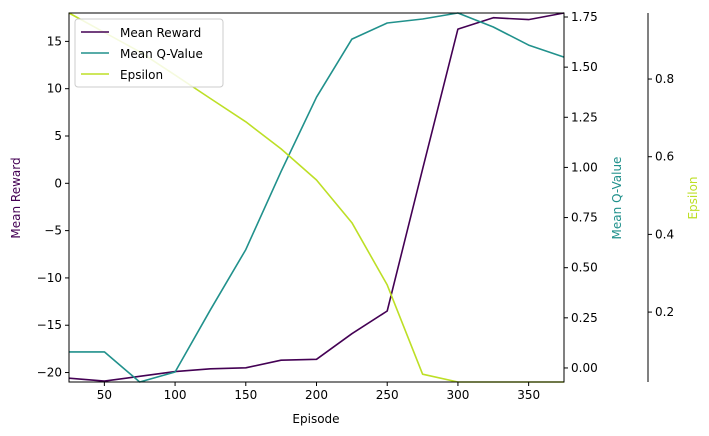 Image resolution: width=709 pixels, height=436 pixels. I want to click on left-tick-label: −15, so click(49, 325).